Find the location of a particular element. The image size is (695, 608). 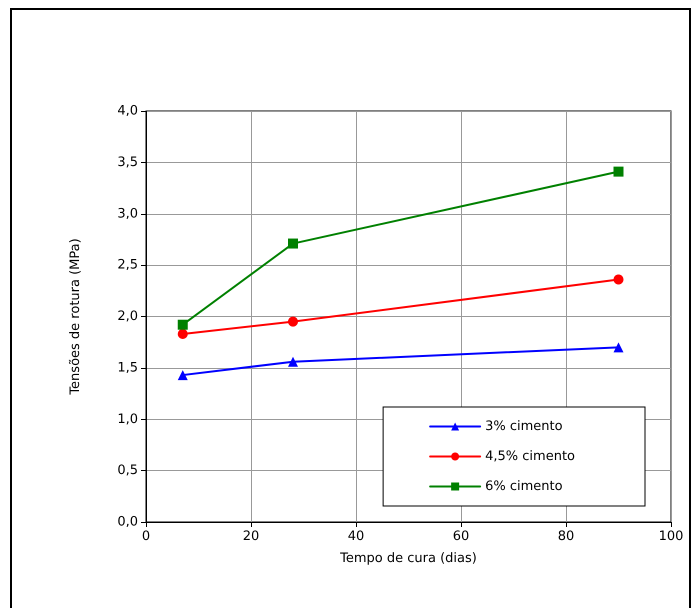

y-tick-label: 1,5 is located at coordinates (127, 368).